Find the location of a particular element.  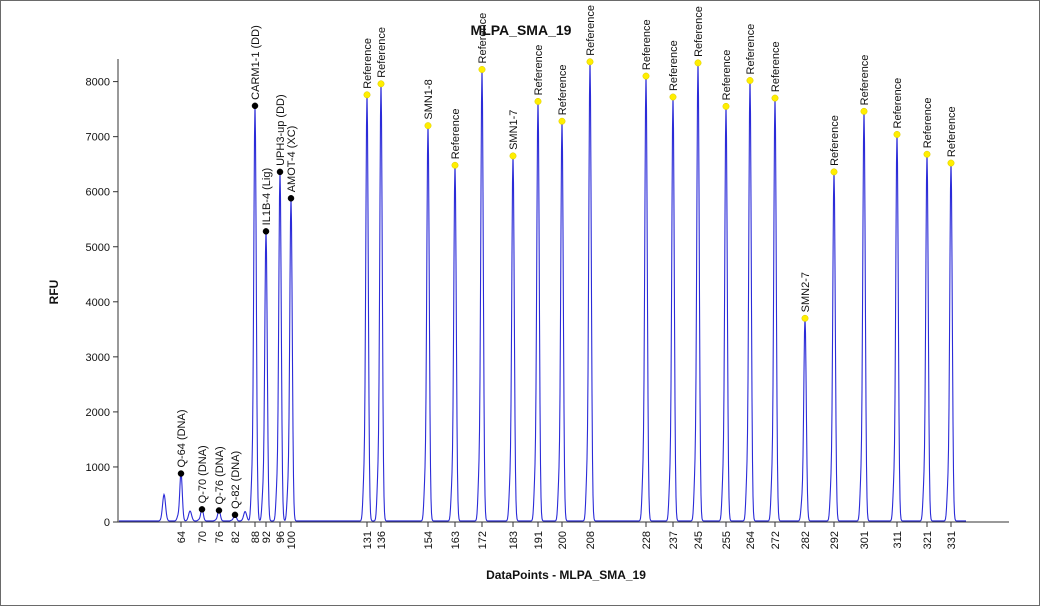

x-tick-label: 163 is located at coordinates (456, 540).